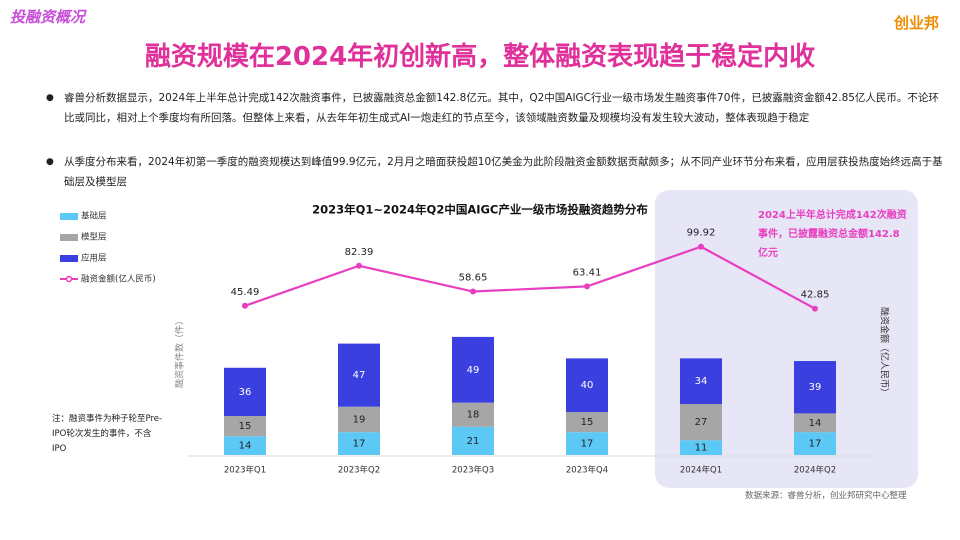  I want to click on data-label: 18, so click(473, 415).